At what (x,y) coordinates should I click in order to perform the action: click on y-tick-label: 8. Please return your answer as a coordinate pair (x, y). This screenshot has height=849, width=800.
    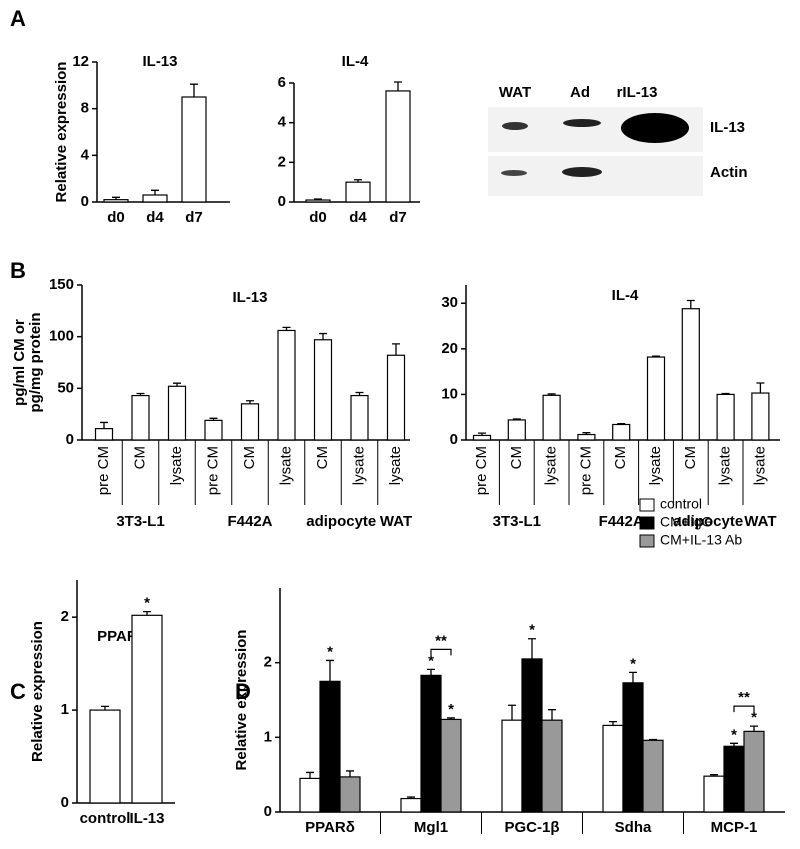
    Looking at the image, I should click on (85, 108).